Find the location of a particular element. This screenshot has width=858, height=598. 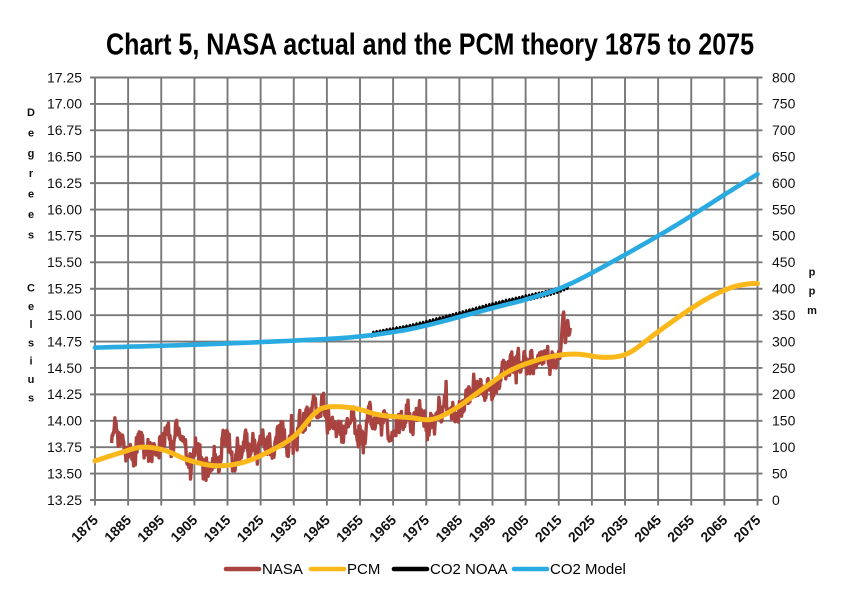

svg-text: l is located at coordinates (30, 325).